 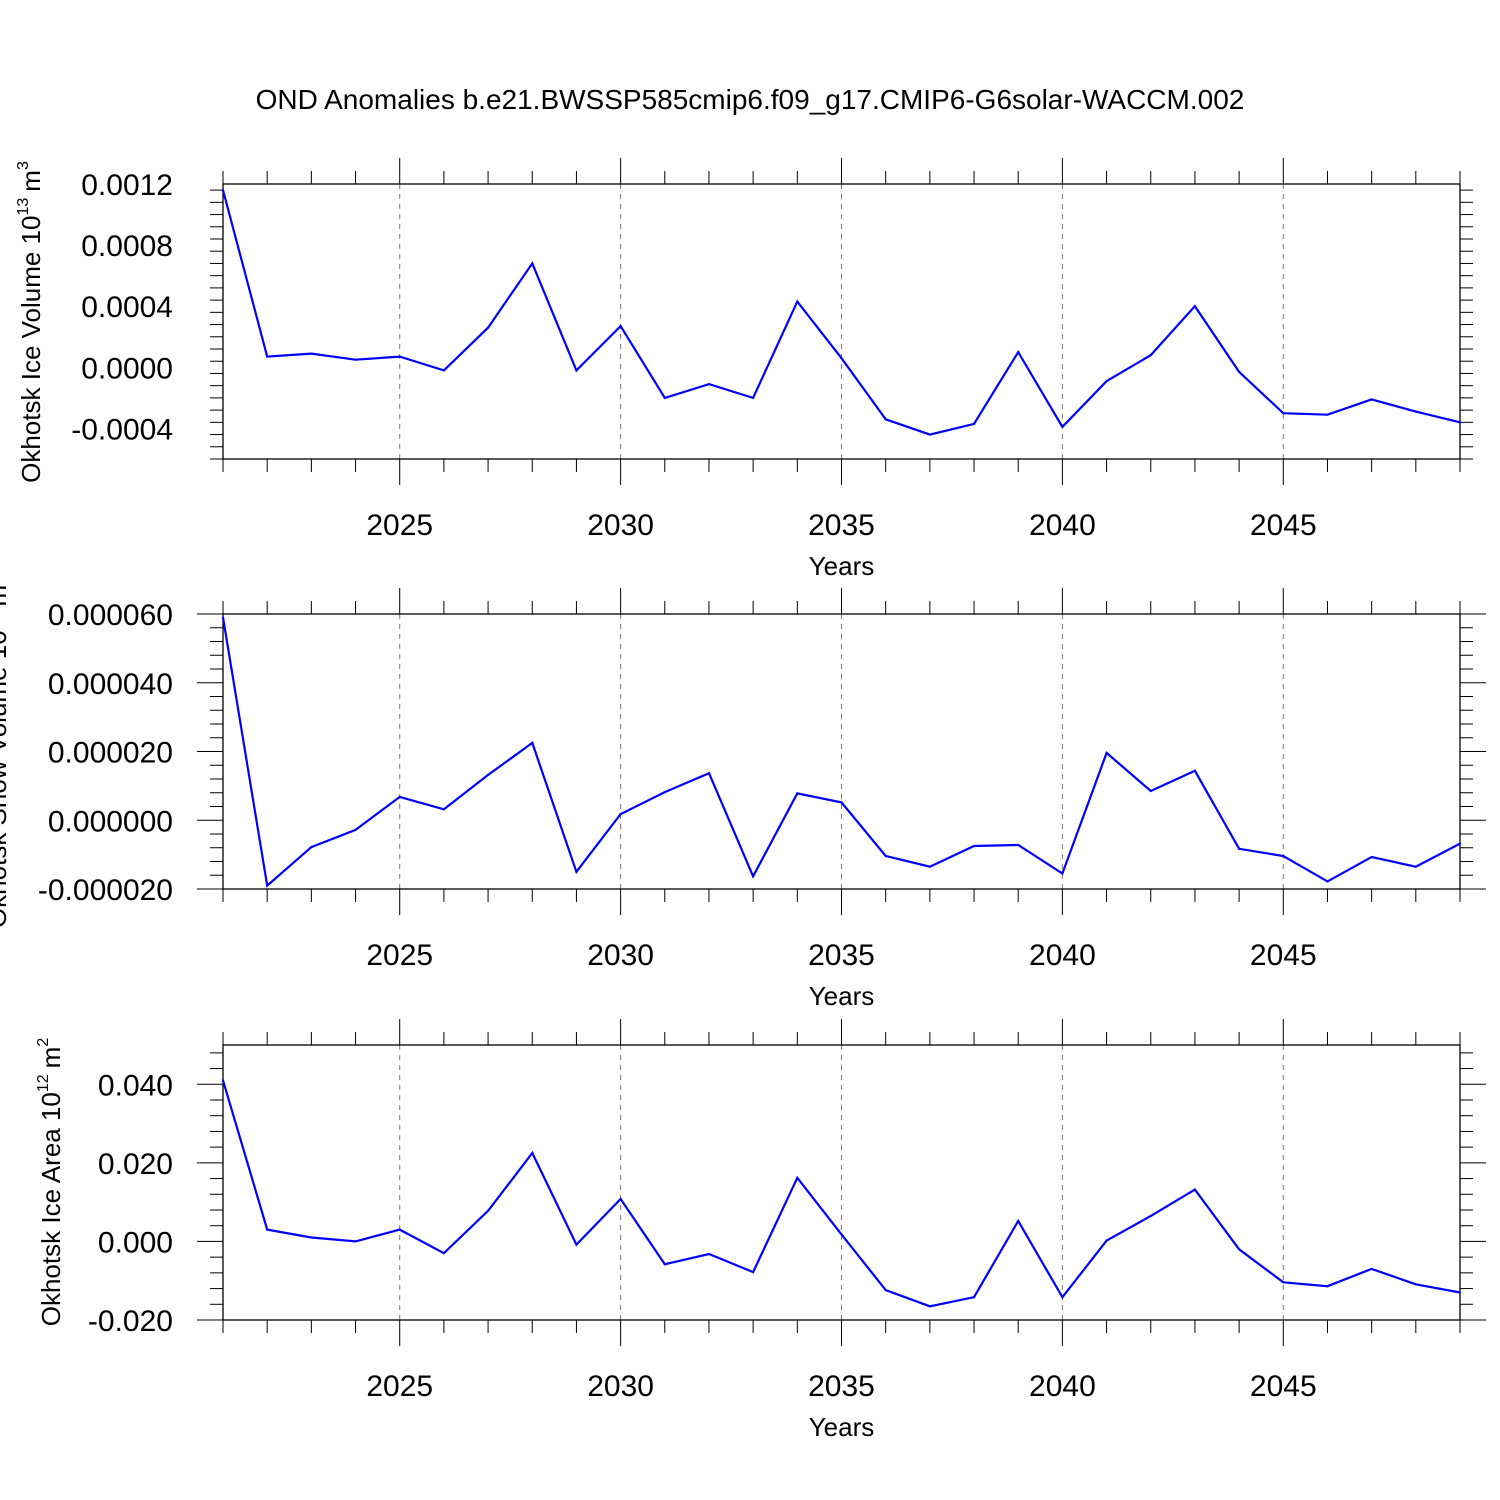 What do you see at coordinates (23, 165) in the screenshot?
I see `y-axis-label-unit-exponent: 3` at bounding box center [23, 165].